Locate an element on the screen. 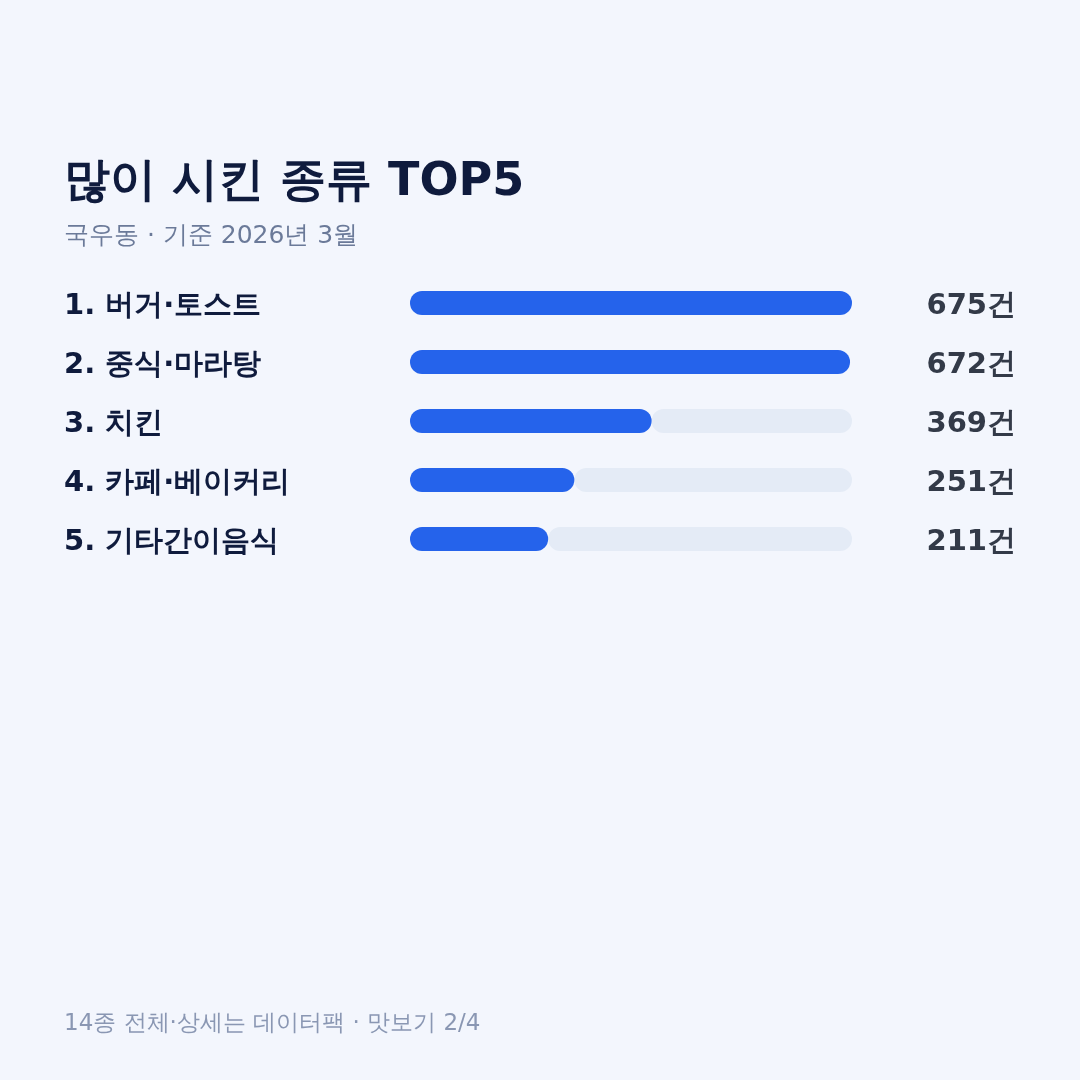 The width and height of the screenshot is (1080, 1080). data-label: 675건 is located at coordinates (971, 304).